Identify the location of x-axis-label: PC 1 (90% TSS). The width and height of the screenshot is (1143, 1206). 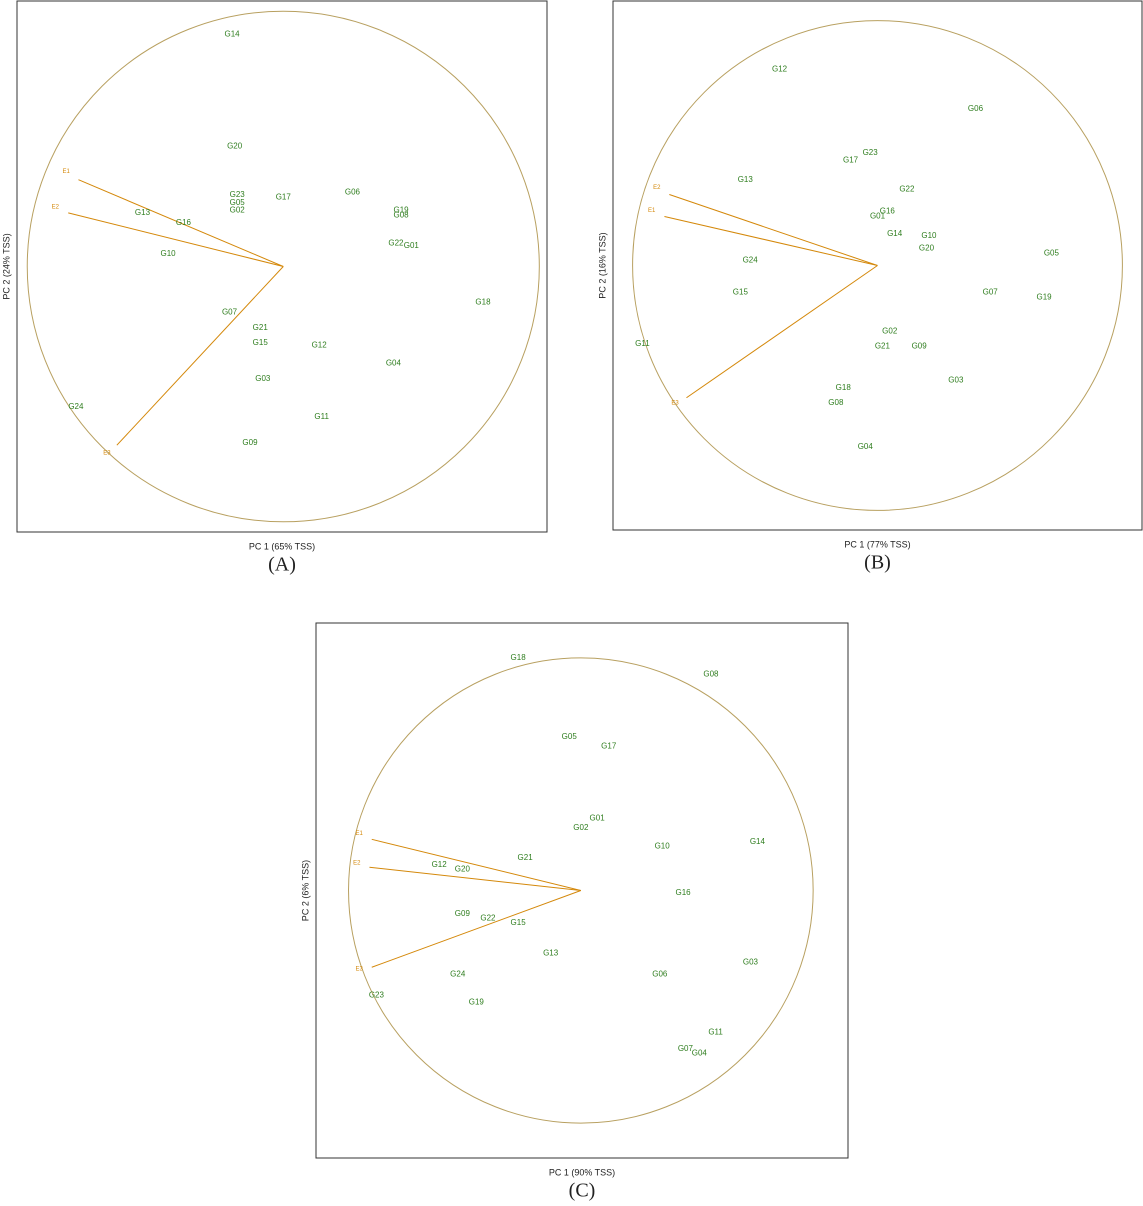
(582, 1172).